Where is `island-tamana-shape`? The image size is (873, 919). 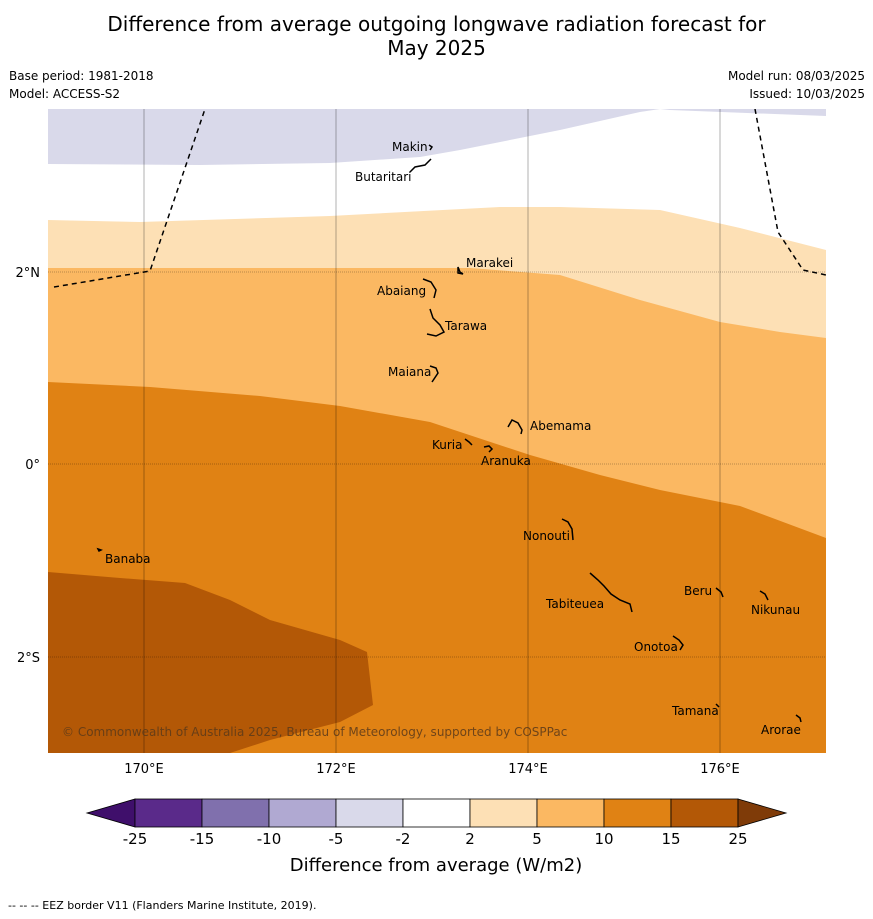
island-tamana-shape is located at coordinates (717, 705).